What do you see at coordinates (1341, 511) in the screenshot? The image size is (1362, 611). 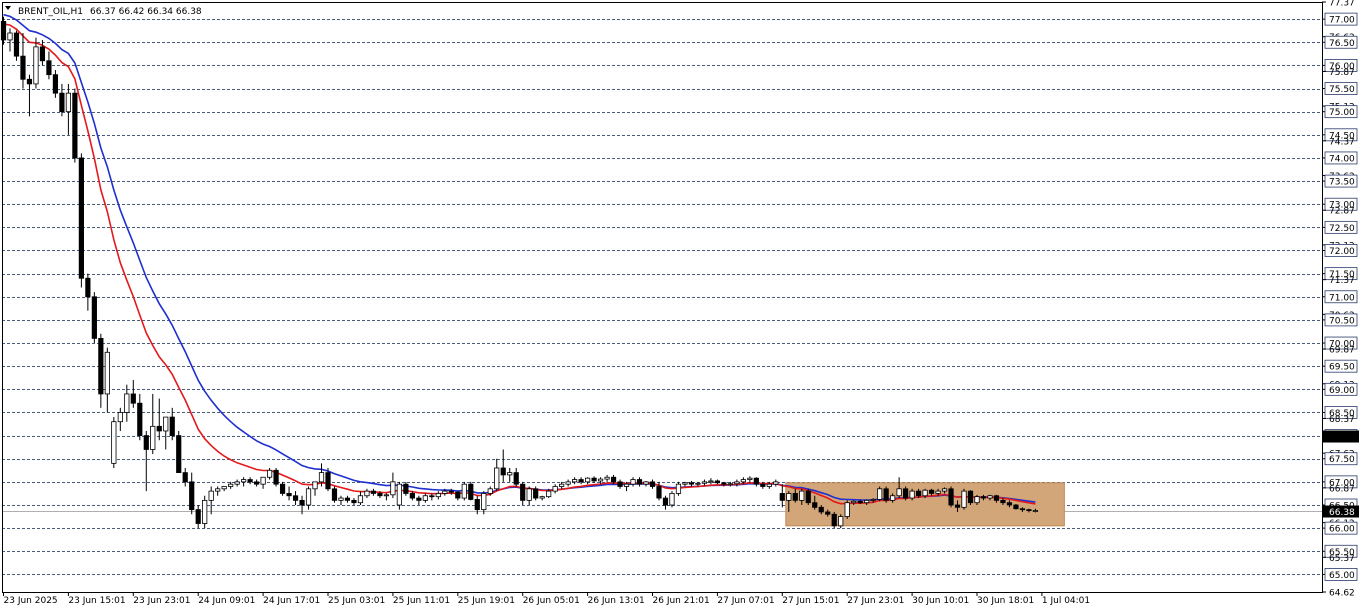 I see `current-price-marker` at bounding box center [1341, 511].